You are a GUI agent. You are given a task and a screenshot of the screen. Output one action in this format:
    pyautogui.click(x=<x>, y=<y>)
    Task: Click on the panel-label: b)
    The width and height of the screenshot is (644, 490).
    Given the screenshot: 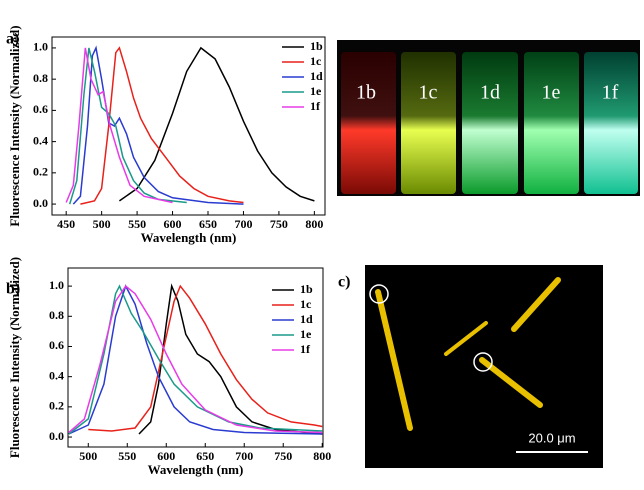 What is the action you would take?
    pyautogui.click(x=13, y=289)
    